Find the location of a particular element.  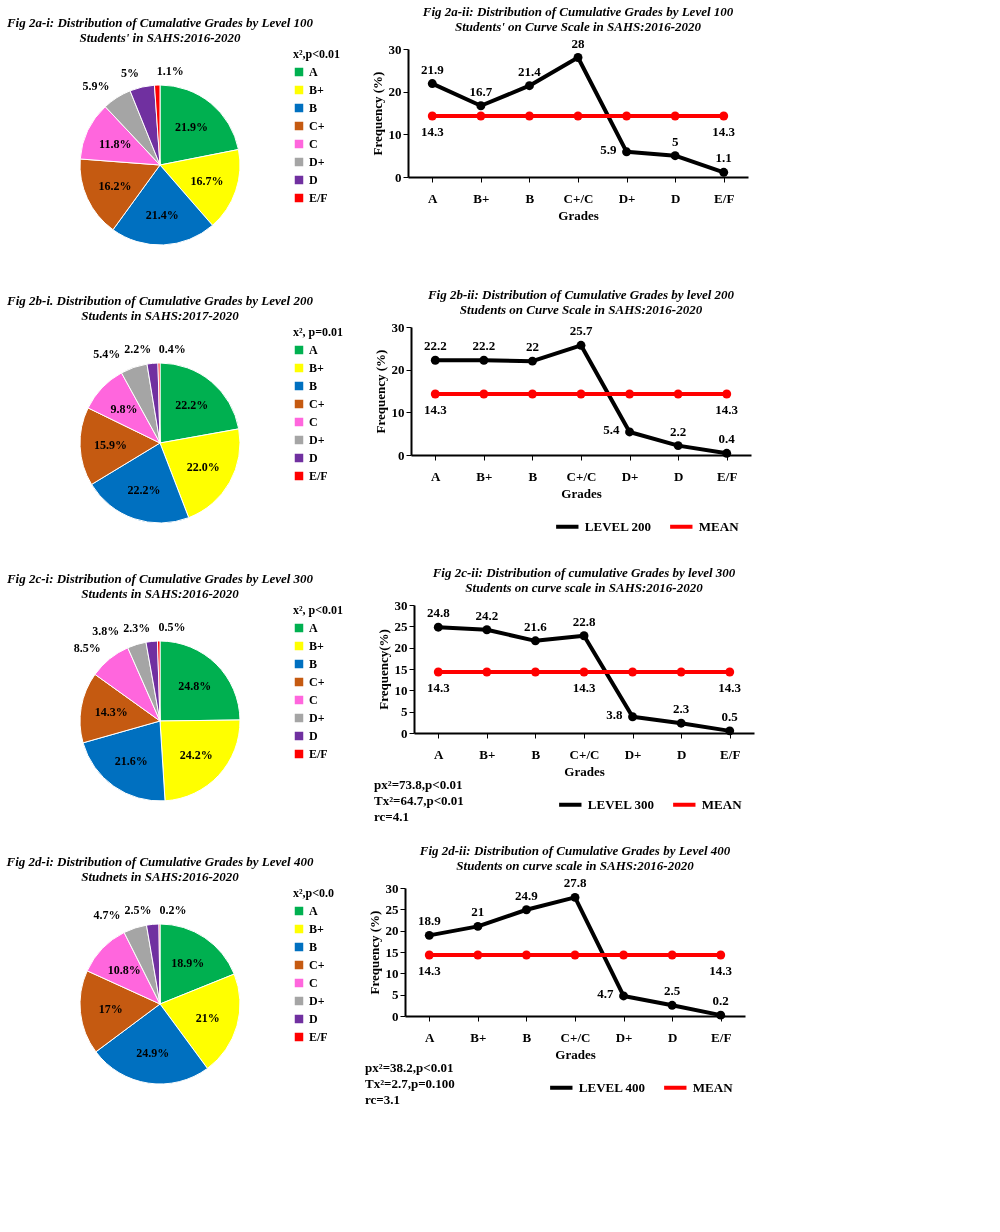

data-label: 16.2% is located at coordinates (115, 185).